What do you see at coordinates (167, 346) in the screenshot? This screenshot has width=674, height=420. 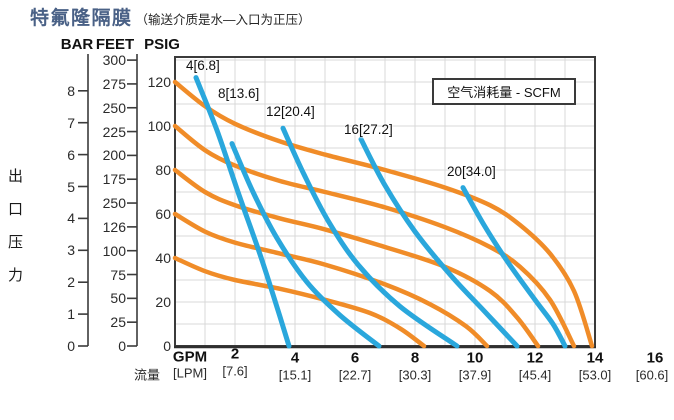 I see `psig-tick-label: 0` at bounding box center [167, 346].